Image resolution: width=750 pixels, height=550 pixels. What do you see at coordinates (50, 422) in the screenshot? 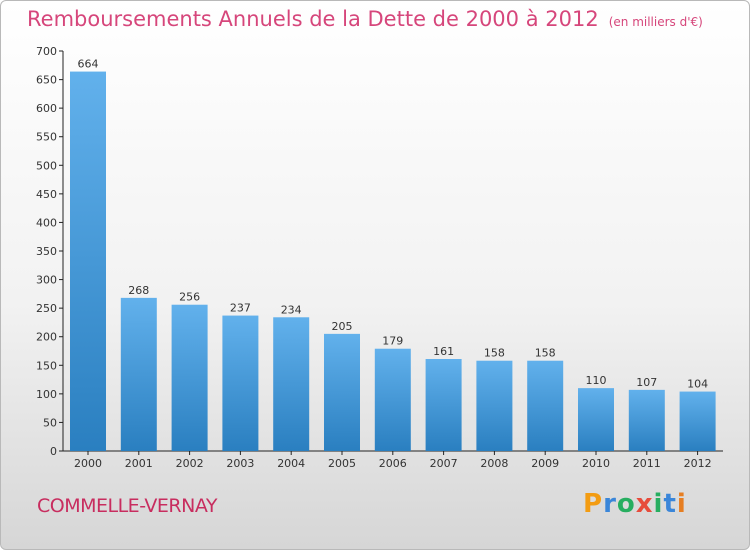
I see `y-tick-label: 50` at bounding box center [50, 422].